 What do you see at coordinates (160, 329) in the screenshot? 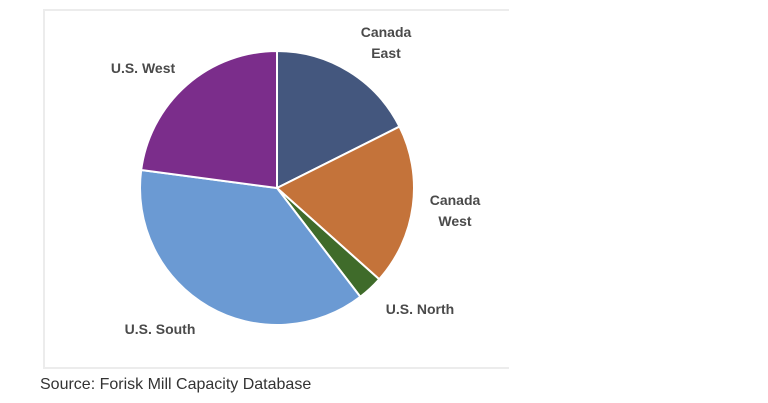
I see `slice-label-u-s-south: U.S. South` at bounding box center [160, 329].